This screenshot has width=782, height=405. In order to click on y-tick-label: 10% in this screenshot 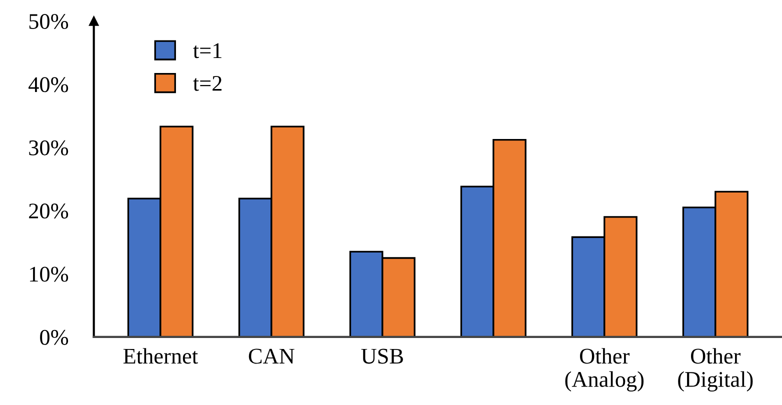, I will do `click(49, 274)`.